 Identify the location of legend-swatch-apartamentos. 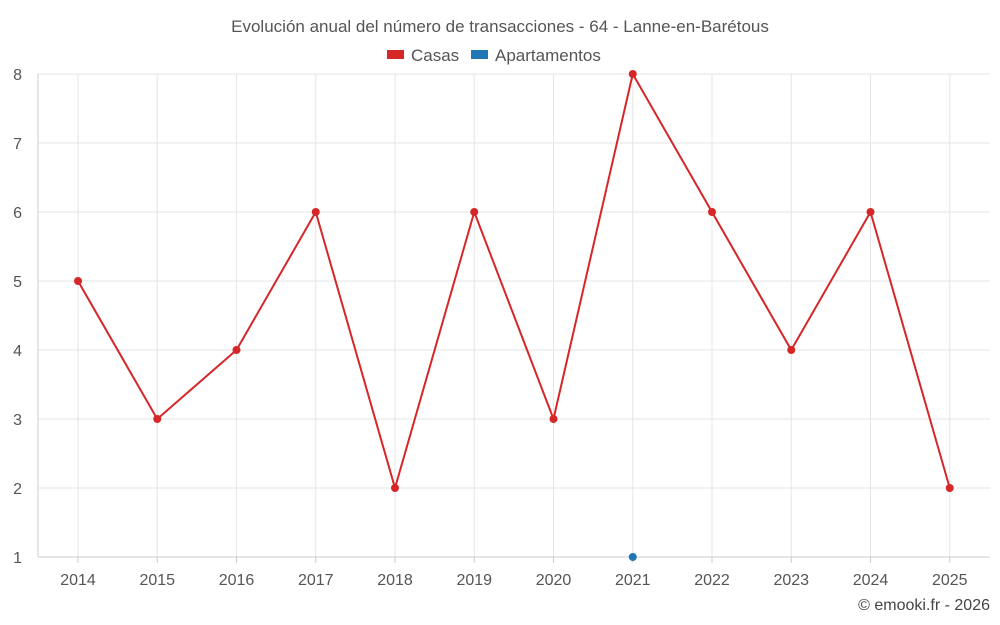
(479, 54).